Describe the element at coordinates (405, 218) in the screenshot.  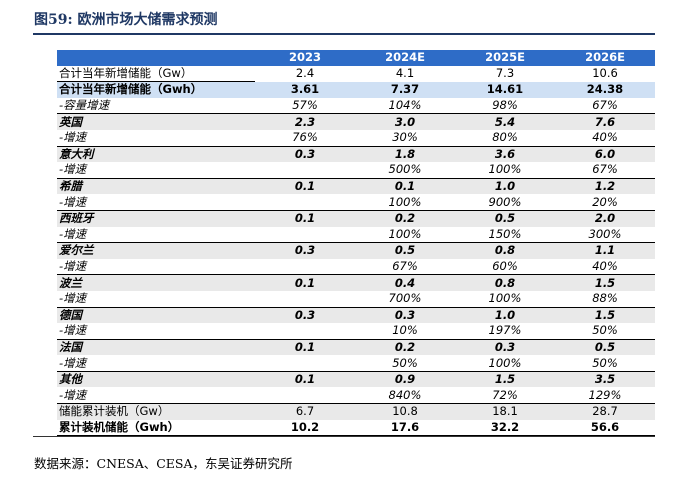
I see `table-cell: 0.2` at that location.